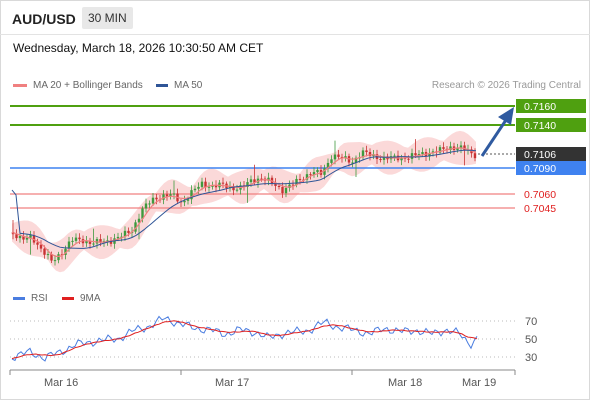 The image size is (590, 400). Describe the element at coordinates (506, 85) in the screenshot. I see `copyright-notice: Research © 2026 Trading Central` at that location.